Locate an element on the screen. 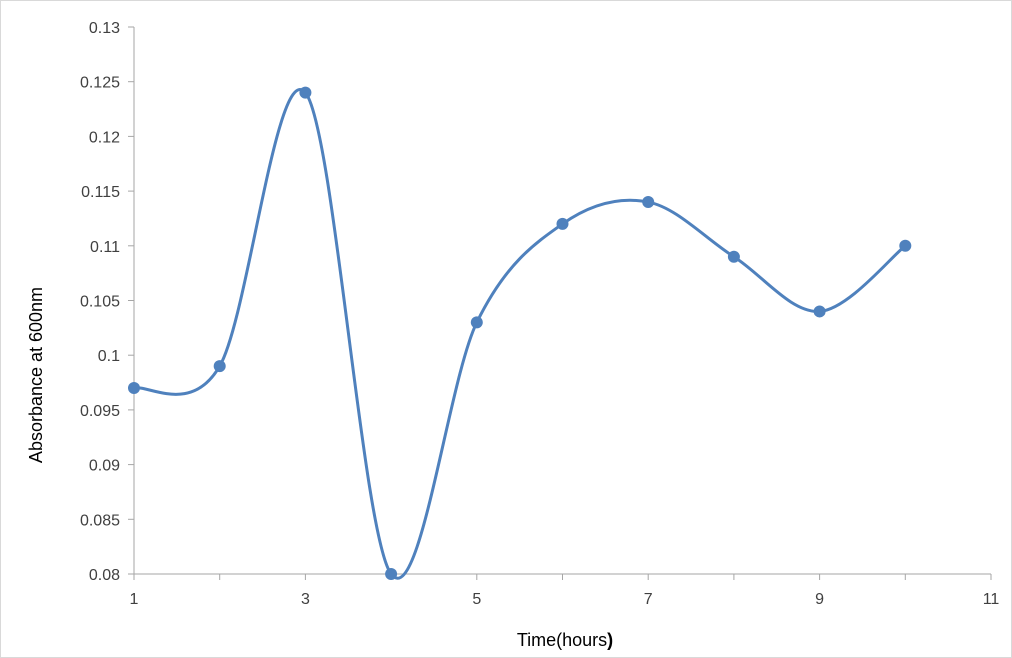 The image size is (1012, 658). x-axis-title-main: Time(hours is located at coordinates (562, 640).